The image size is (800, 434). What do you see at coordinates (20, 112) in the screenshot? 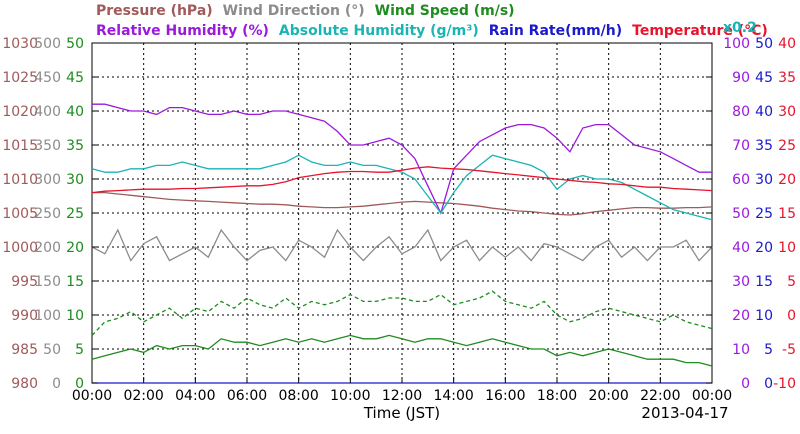
I see `y-tick-pressure: 1020` at bounding box center [20, 112].